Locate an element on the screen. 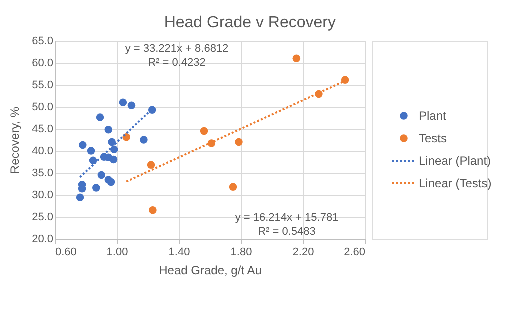  y-axis-title: Recovery, % is located at coordinates (15, 140).